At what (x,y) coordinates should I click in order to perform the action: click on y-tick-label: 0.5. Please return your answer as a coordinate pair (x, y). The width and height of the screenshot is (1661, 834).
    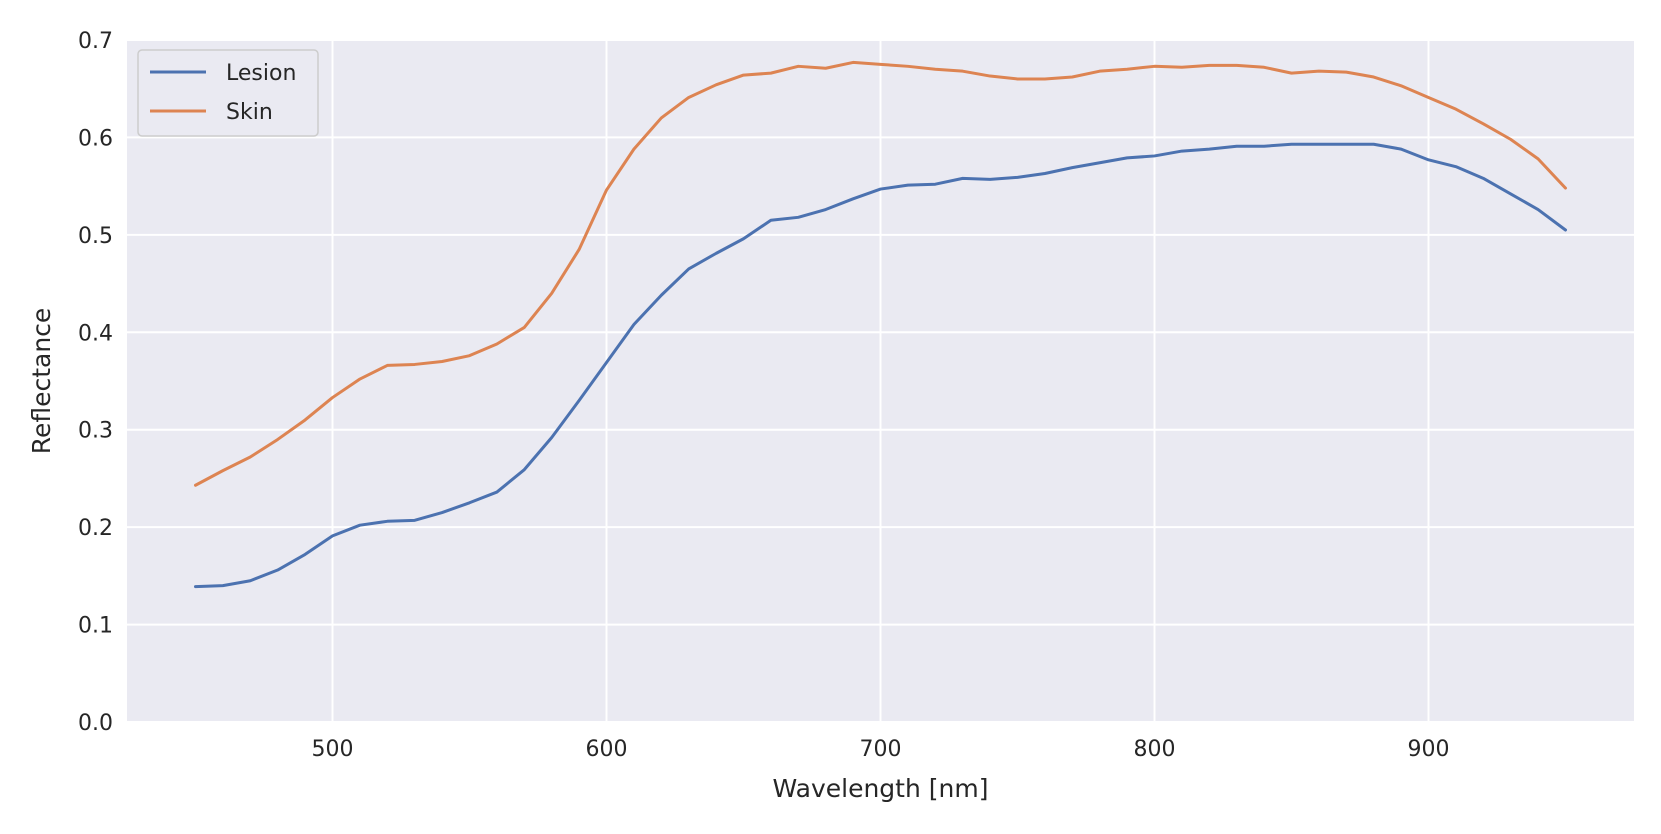
    Looking at the image, I should click on (95, 236).